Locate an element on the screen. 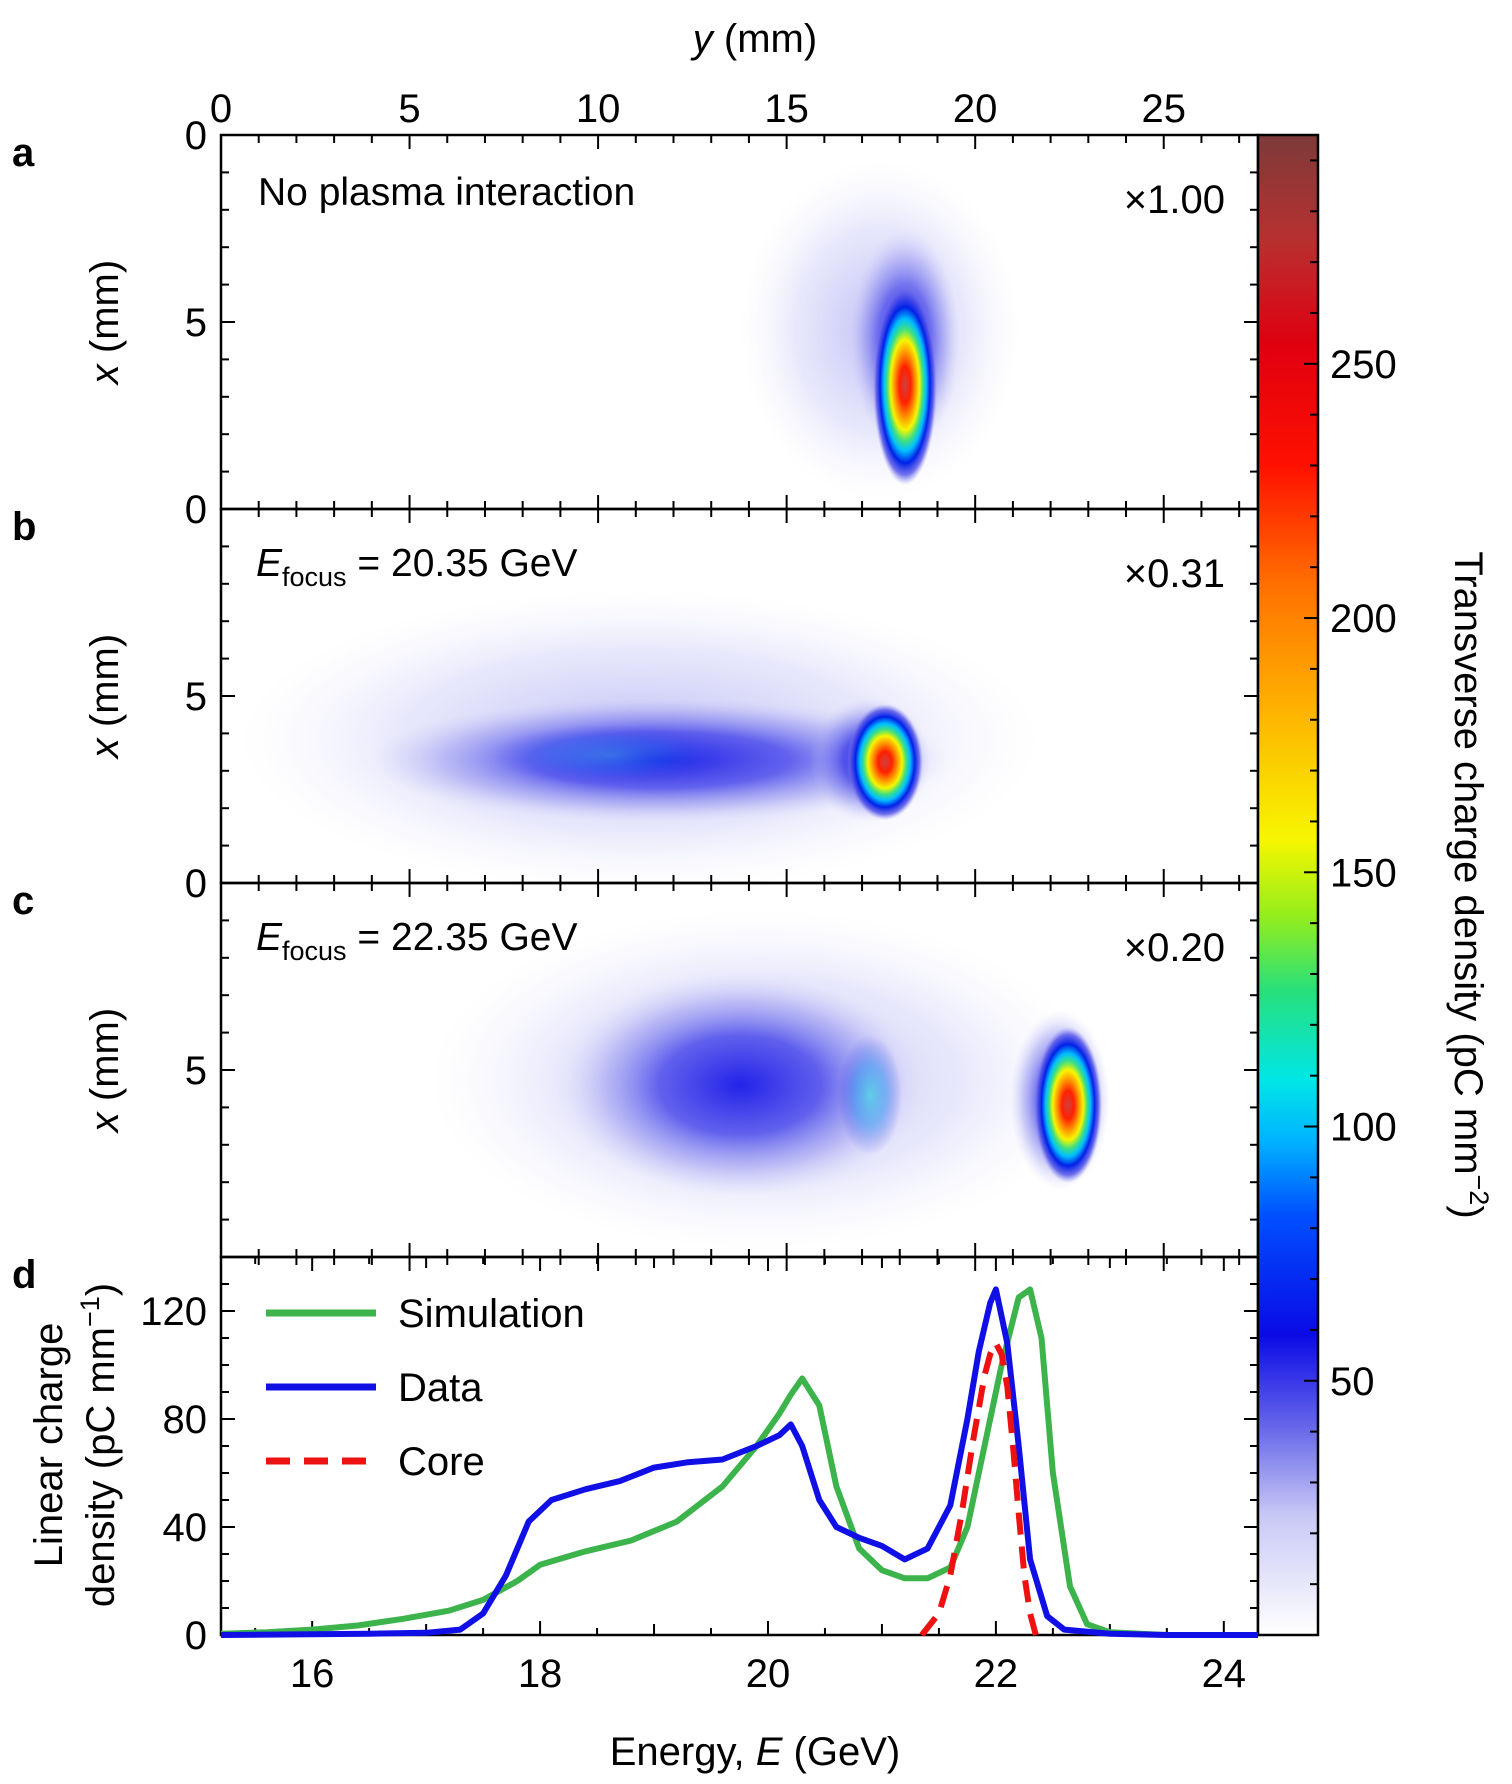  d-ytick-label: 80 is located at coordinates (185, 1420).